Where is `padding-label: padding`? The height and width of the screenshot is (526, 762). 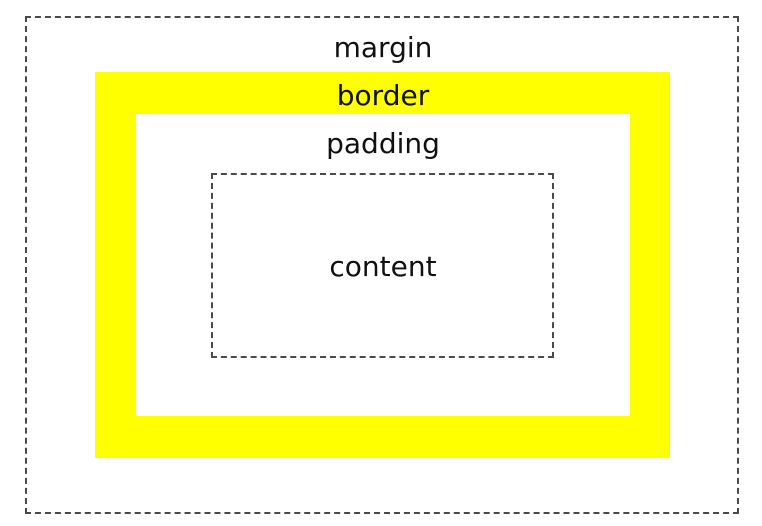
padding-label: padding is located at coordinates (383, 143).